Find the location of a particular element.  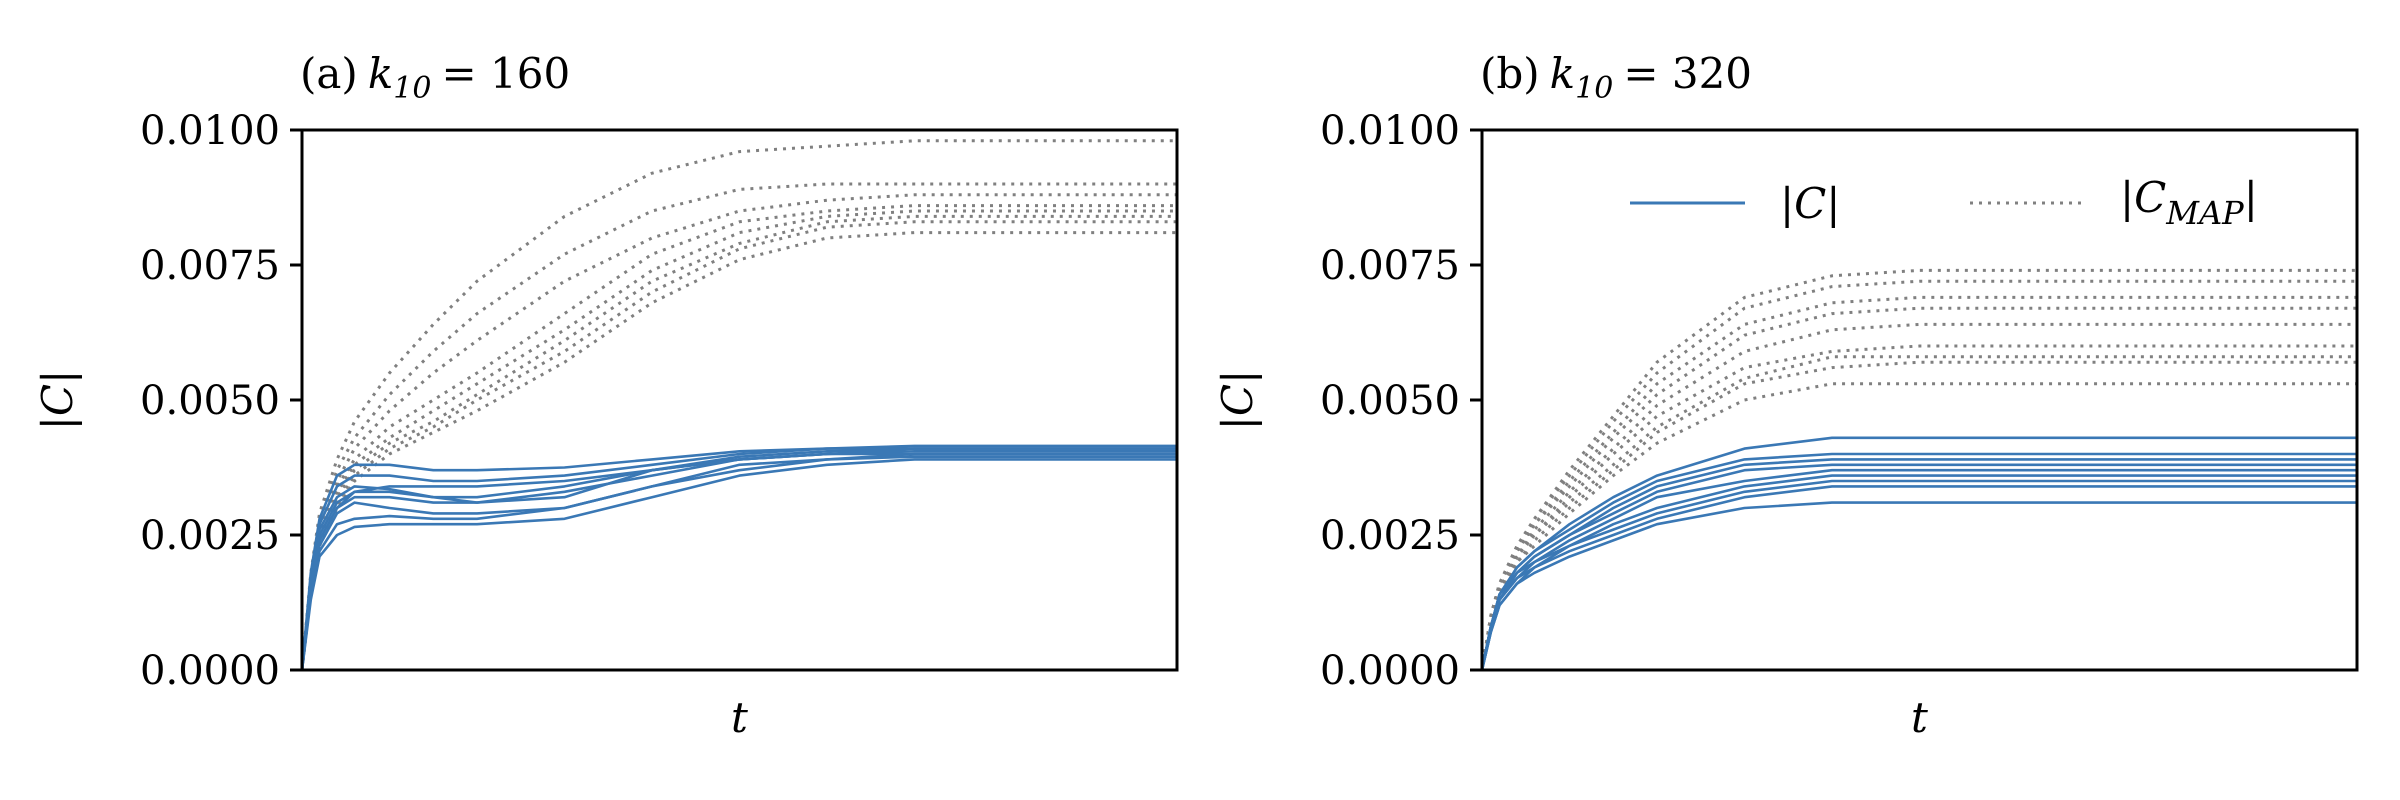

panel-b-y-tick-label: 0.0000 is located at coordinates (1390, 671).